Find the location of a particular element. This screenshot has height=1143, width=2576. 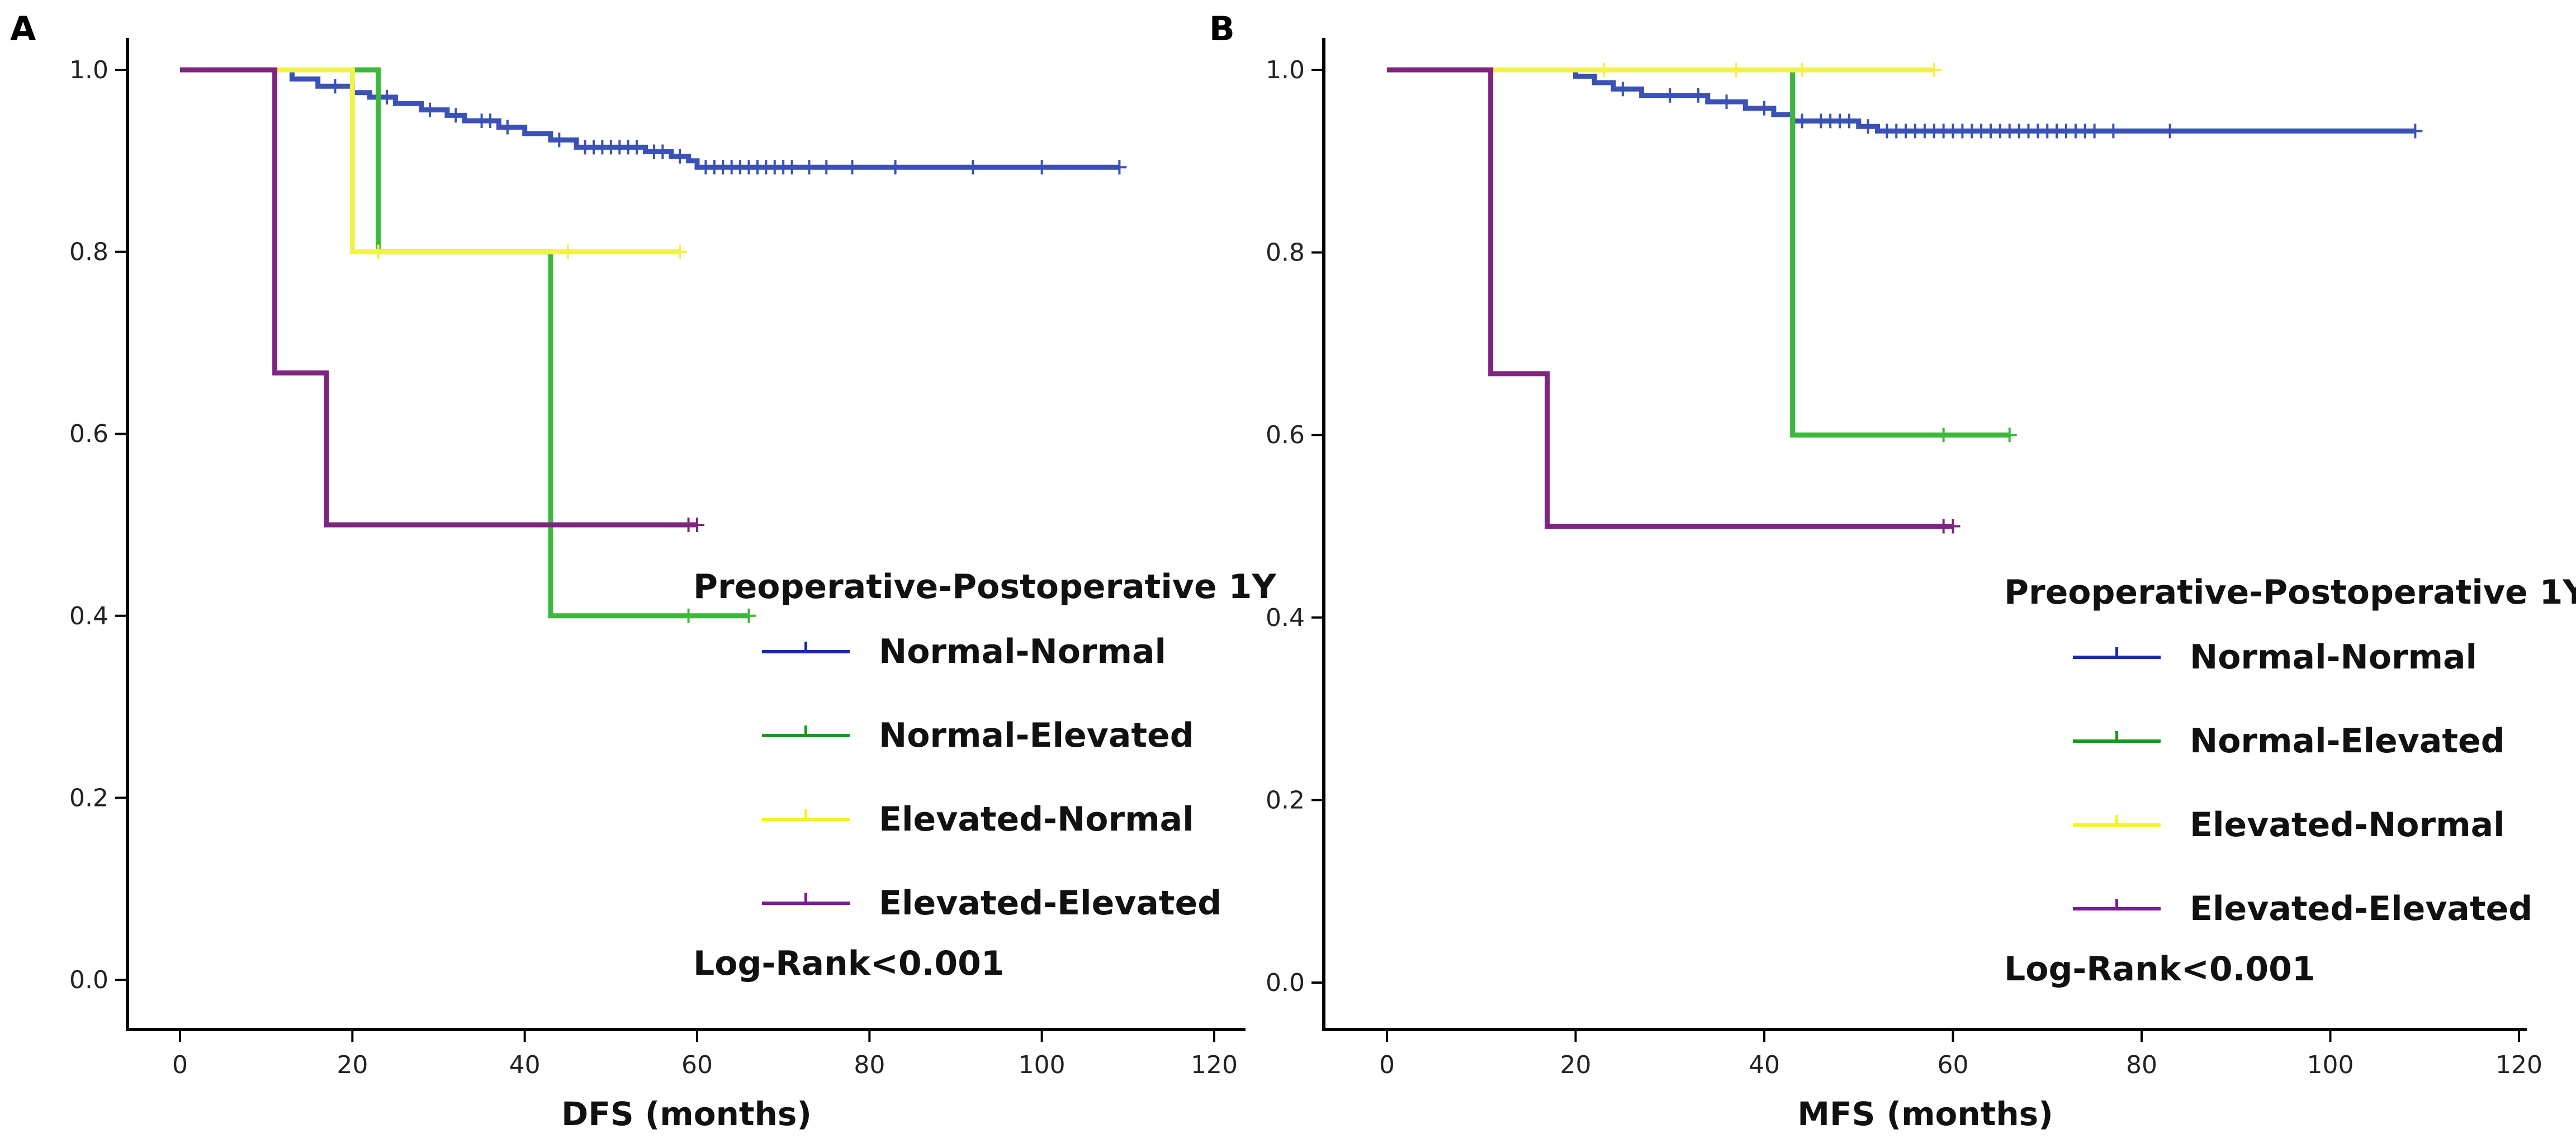

panel-b-legend-label: Normal-Normal is located at coordinates (2333, 657).